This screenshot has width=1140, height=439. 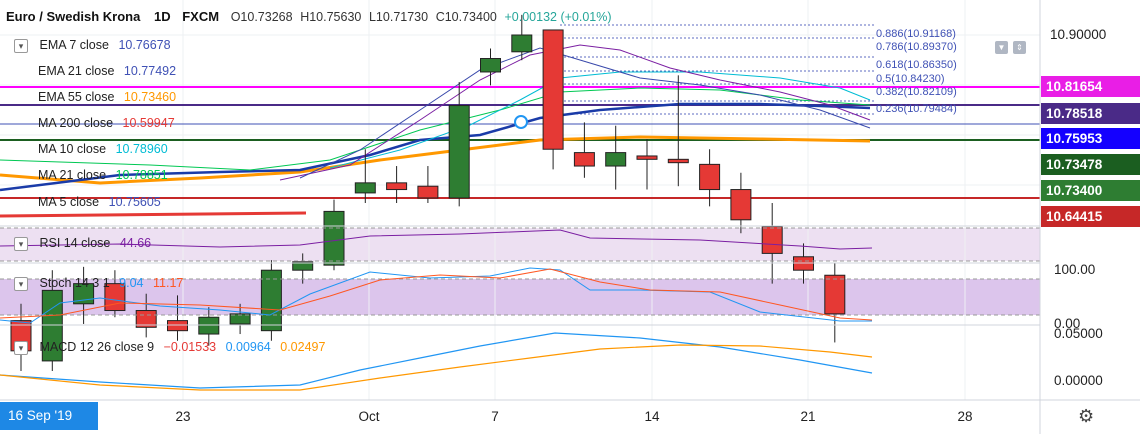 I want to click on stoch-d-line, so click(x=436, y=294).